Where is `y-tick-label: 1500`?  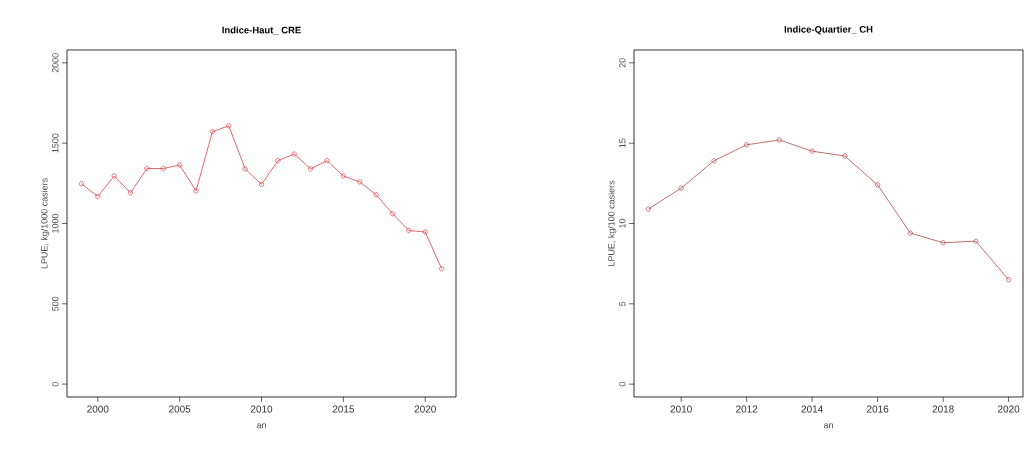 y-tick-label: 1500 is located at coordinates (55, 143).